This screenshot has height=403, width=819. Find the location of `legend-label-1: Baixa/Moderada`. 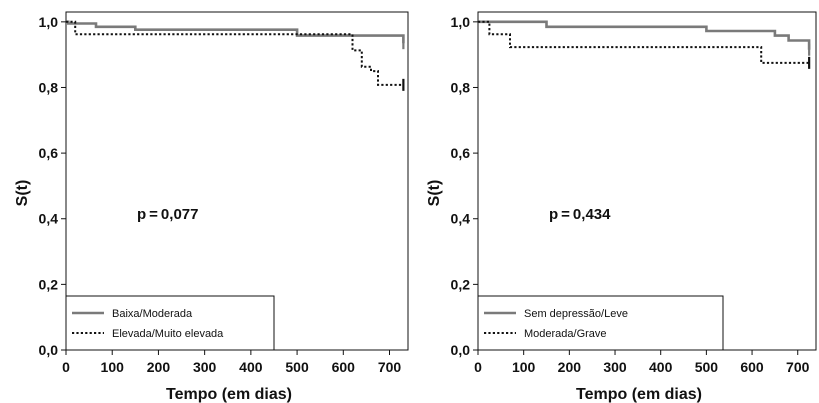

legend-label-1: Baixa/Moderada is located at coordinates (152, 314).